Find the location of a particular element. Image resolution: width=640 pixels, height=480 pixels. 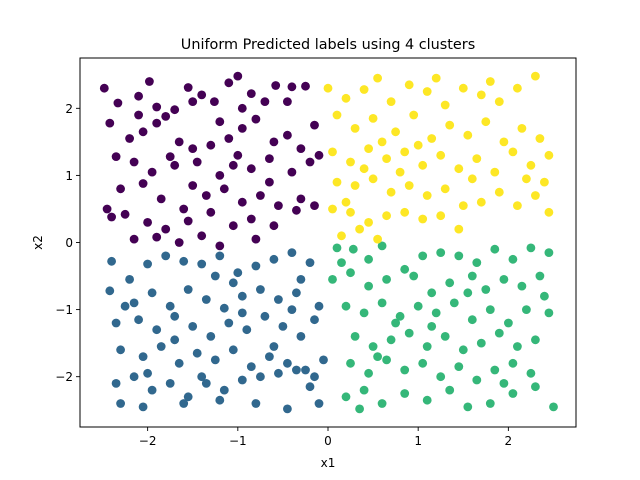

y-axis: −2 −1 0 1 2 is located at coordinates (67, 243).